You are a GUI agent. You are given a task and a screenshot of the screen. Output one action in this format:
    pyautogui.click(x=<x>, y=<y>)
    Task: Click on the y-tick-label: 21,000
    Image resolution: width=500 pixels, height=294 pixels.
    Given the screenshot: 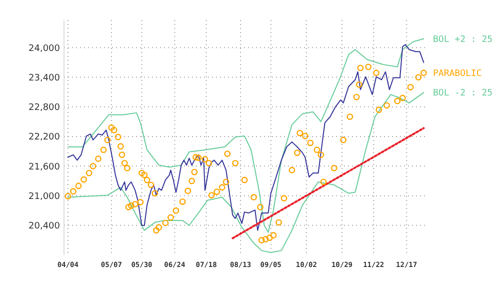 What is the action you would take?
    pyautogui.click(x=44, y=197)
    